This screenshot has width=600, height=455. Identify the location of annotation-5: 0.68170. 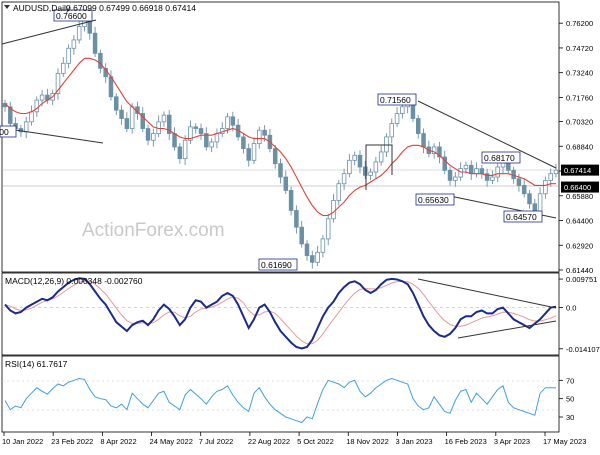
(501, 157).